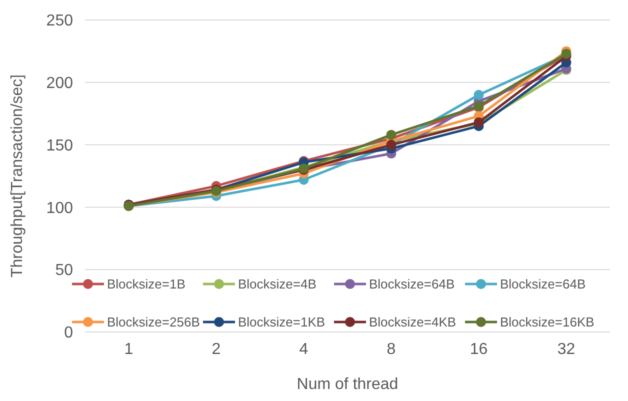 This screenshot has width=628, height=401. Describe the element at coordinates (216, 349) in the screenshot. I see `x-tick-label: 2` at that location.